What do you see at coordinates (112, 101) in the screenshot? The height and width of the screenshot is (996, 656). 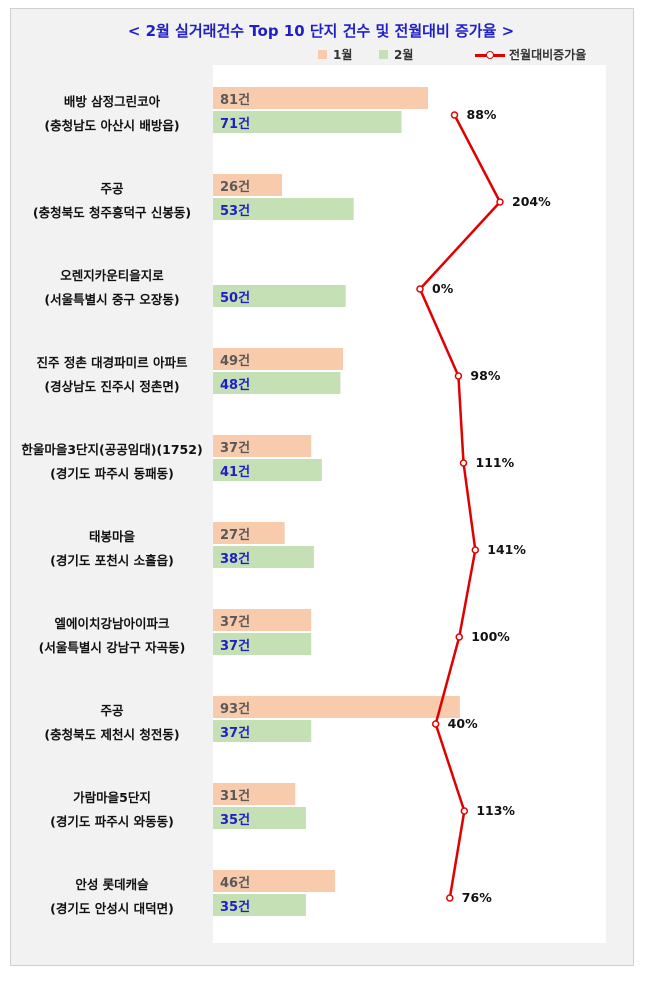 I see `category-name: 배방 삼정그린코아` at bounding box center [112, 101].